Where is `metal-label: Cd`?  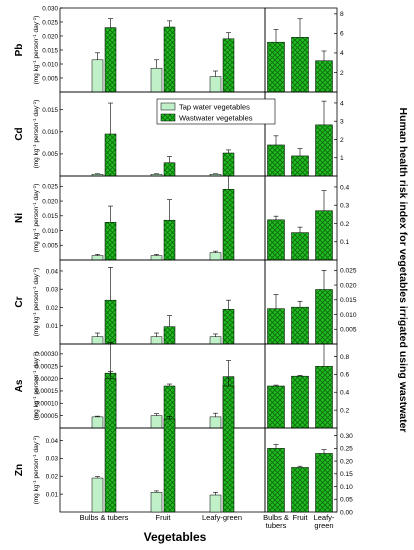
metal-label: Cd is located at coordinates (19, 133).